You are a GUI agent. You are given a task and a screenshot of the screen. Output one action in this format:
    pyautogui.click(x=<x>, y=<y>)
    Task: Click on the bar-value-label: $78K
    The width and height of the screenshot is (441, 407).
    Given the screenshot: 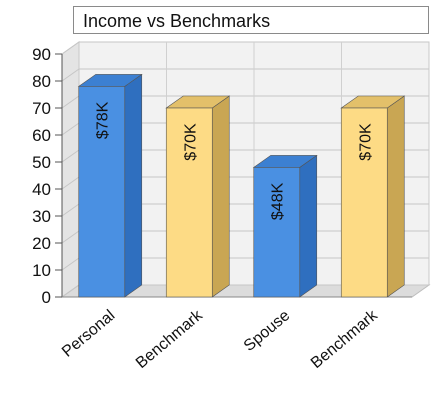 What is the action you would take?
    pyautogui.click(x=103, y=120)
    